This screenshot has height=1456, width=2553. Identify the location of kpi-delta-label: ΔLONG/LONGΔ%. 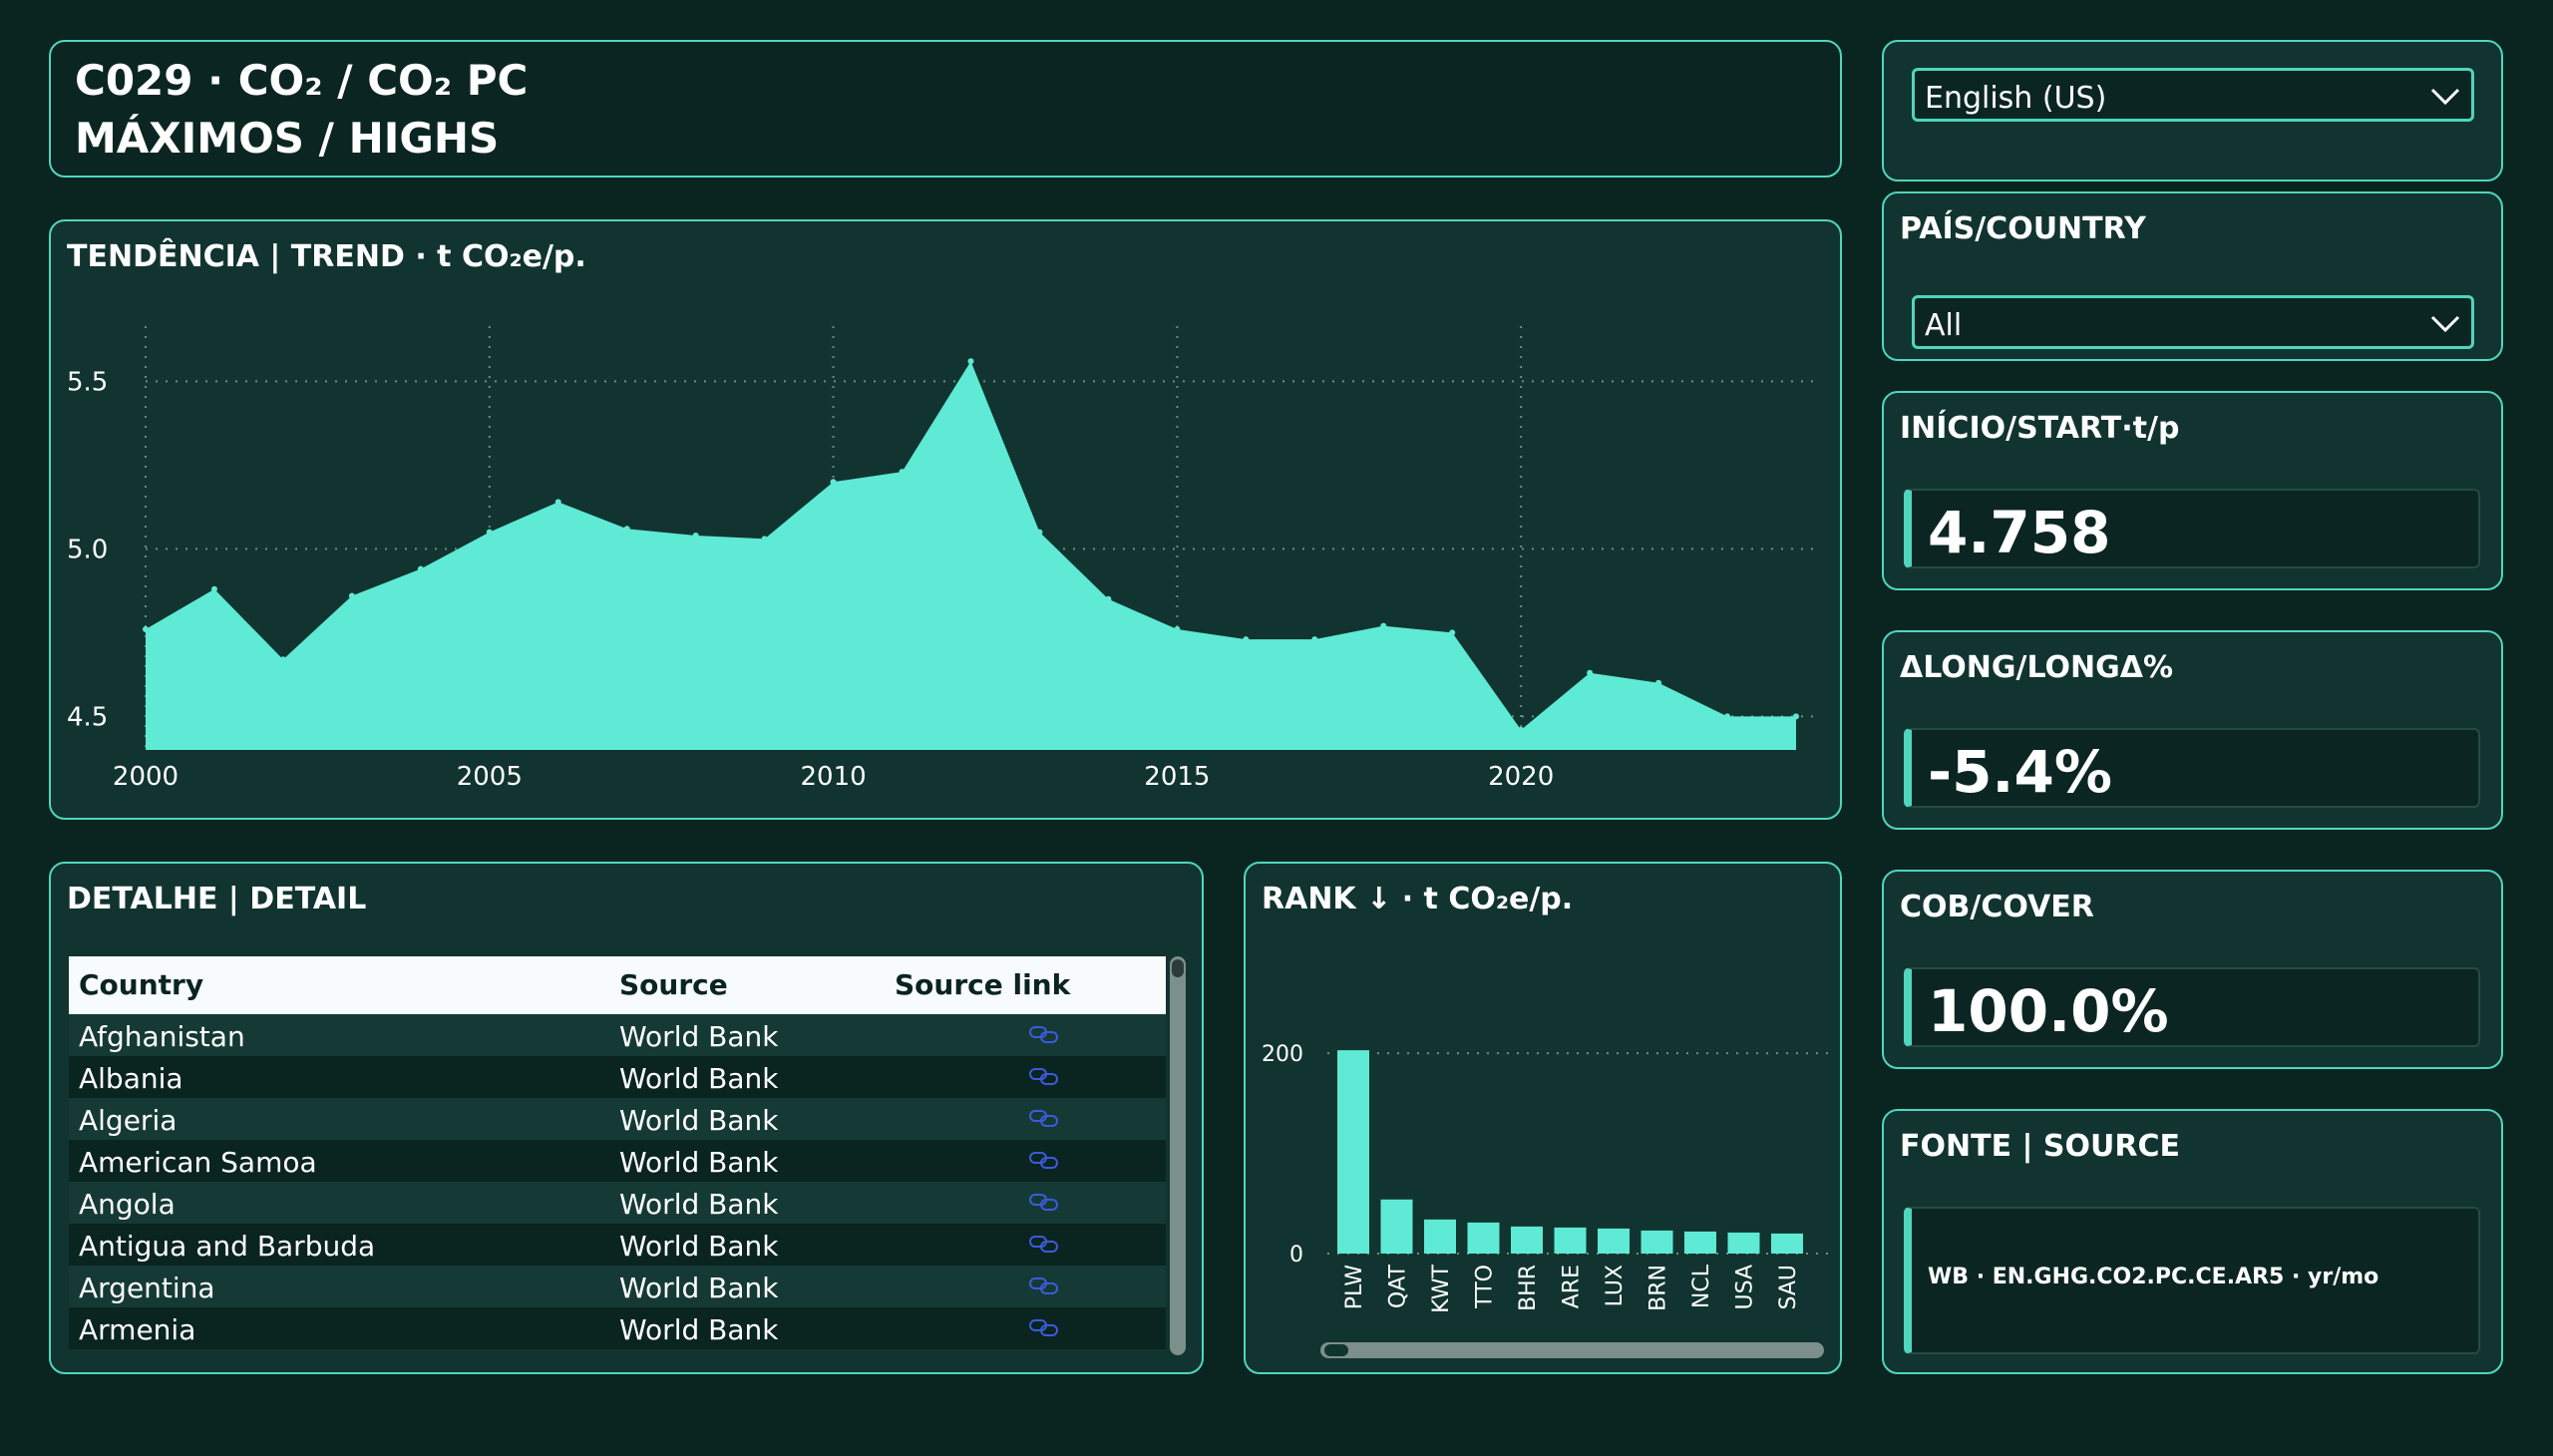
(2037, 667).